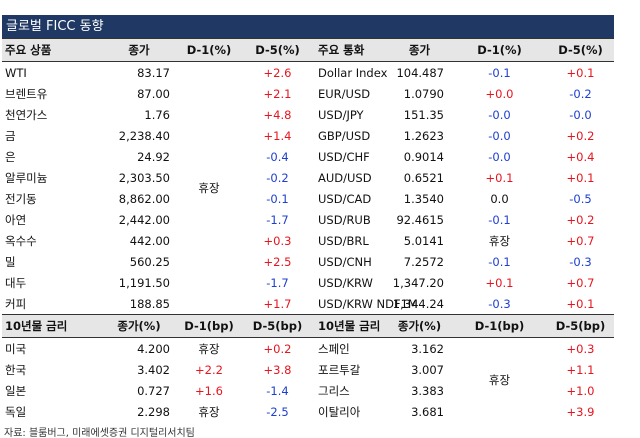 This screenshot has width=640, height=438. I want to click on cell: +1.1, so click(580, 369).